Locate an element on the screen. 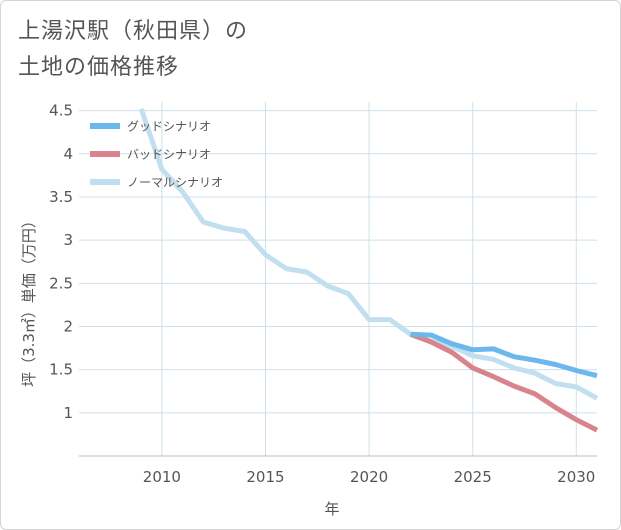  y-tick-label: 4 is located at coordinates (68, 154).